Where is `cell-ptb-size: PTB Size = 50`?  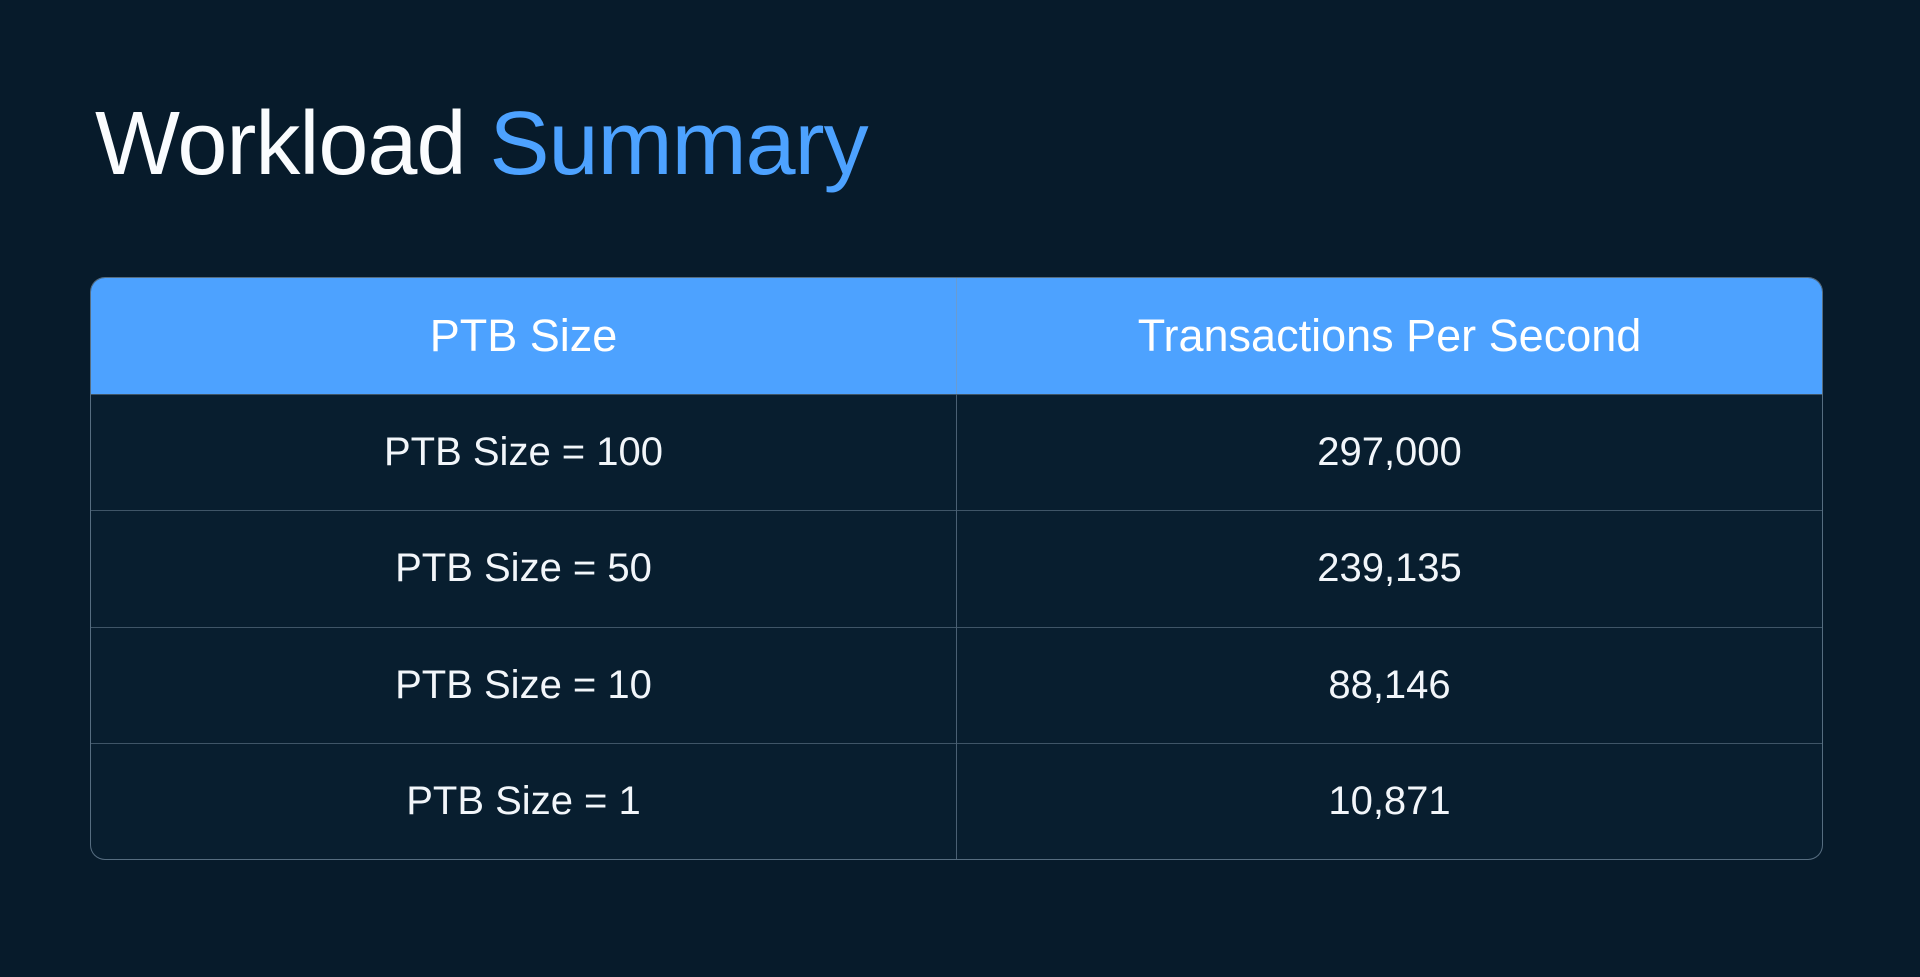
cell-ptb-size: PTB Size = 50 is located at coordinates (524, 569).